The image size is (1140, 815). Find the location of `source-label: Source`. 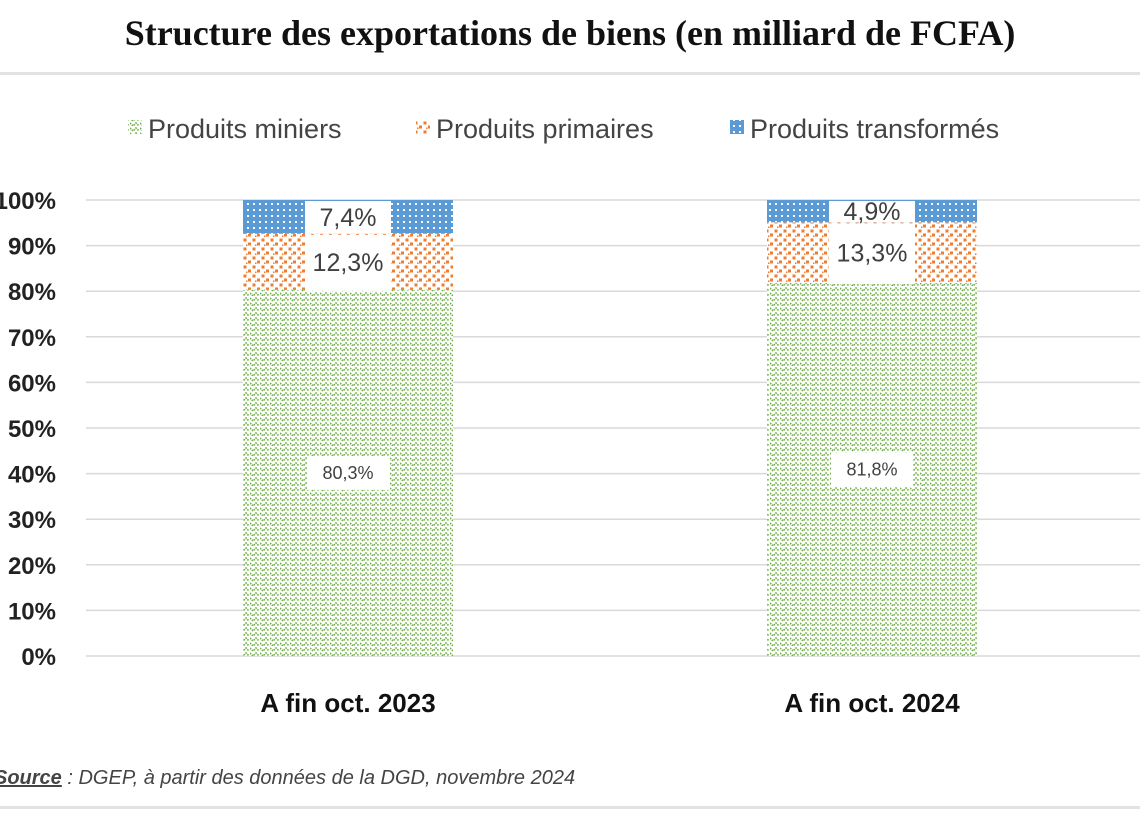

source-label: Source is located at coordinates (31, 778).